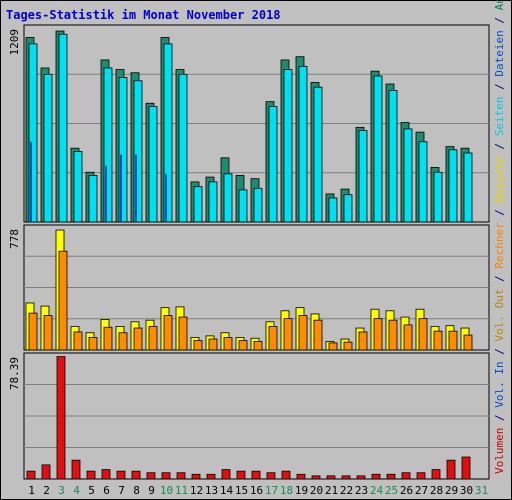  What do you see at coordinates (499, 116) in the screenshot?
I see `legend-entry: Seiten` at bounding box center [499, 116].